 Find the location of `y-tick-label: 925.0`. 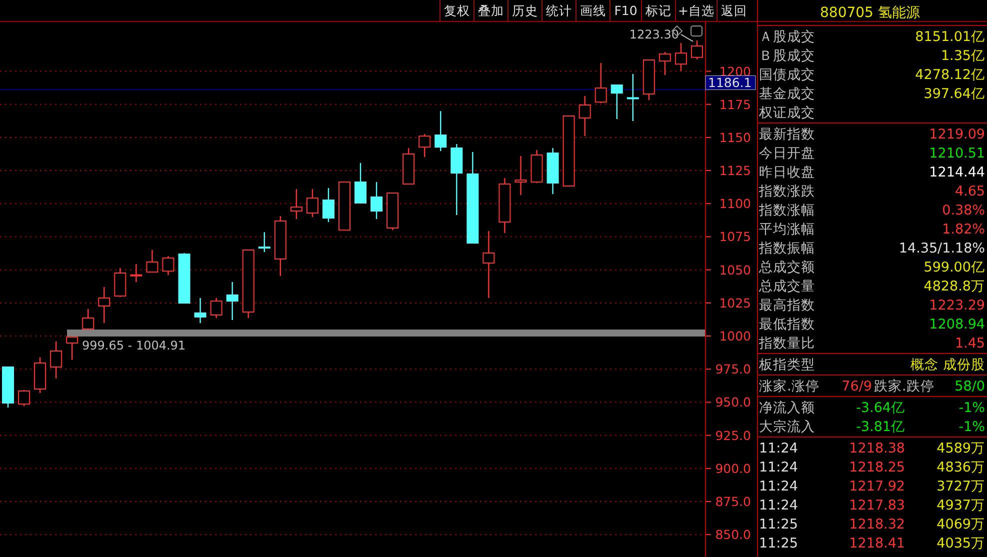

y-tick-label: 925.0 is located at coordinates (733, 435).